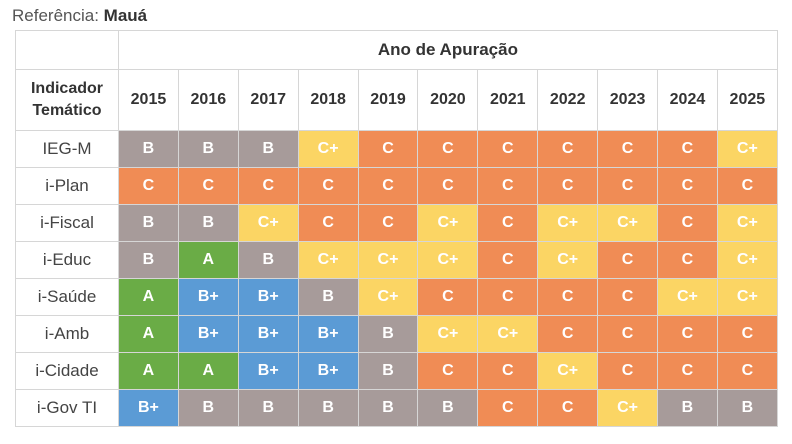  Describe the element at coordinates (67, 50) in the screenshot. I see `corner-cell` at that location.